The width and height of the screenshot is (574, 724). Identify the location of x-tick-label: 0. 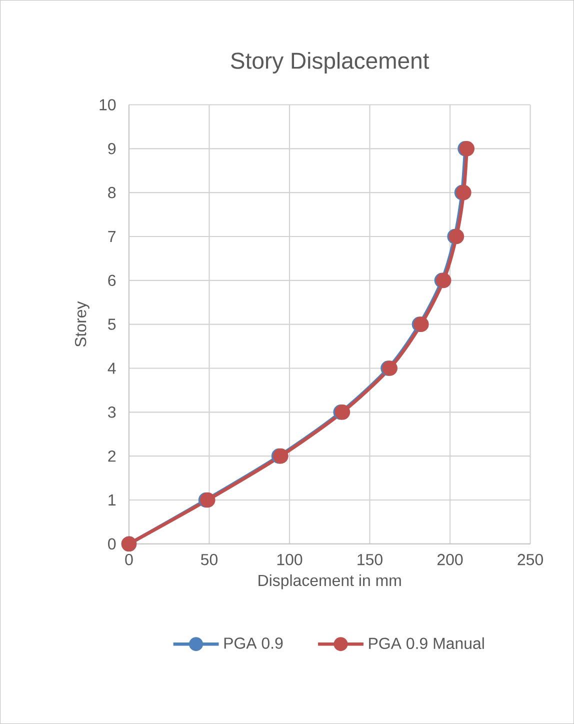
(129, 560).